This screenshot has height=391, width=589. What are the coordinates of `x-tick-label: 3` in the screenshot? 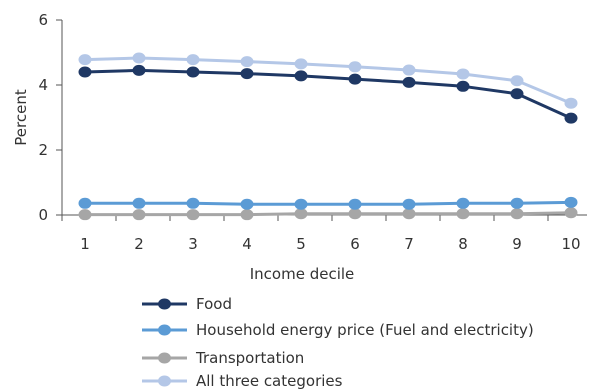 It's located at (193, 244).